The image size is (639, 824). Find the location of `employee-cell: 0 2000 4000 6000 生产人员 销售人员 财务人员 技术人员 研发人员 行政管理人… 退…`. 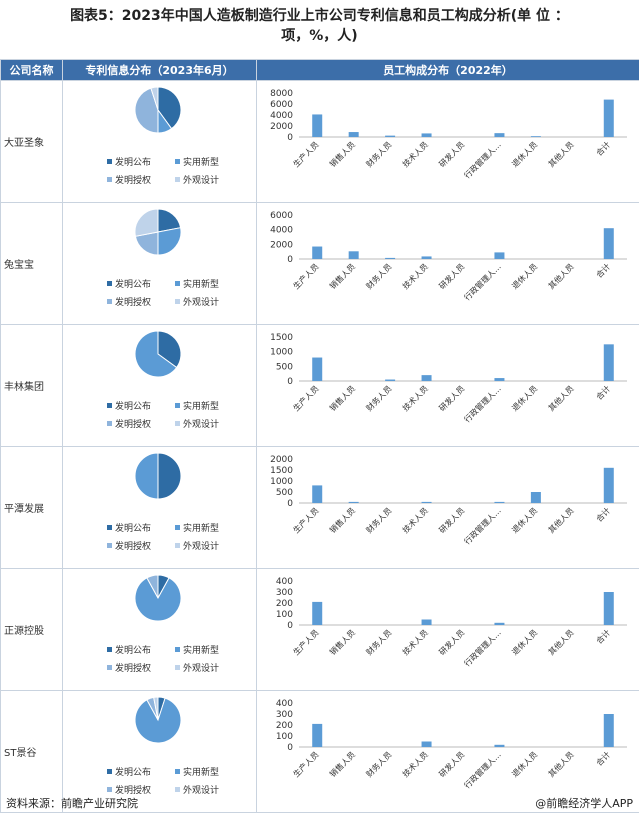

employee-cell: 0 2000 4000 6000 生产人员 销售人员 财务人员 技术人员 研发人员 行政管理人… 退… is located at coordinates (447, 263).